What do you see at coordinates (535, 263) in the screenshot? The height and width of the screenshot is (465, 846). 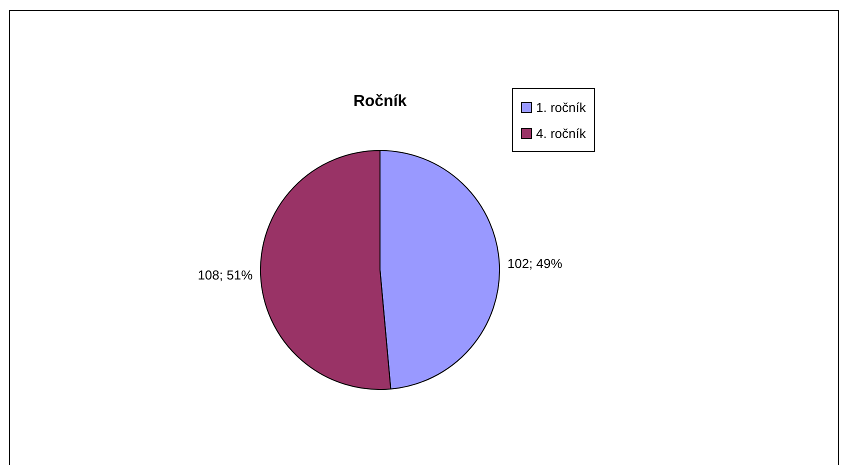 I see `data-label: 102; 49%` at bounding box center [535, 263].